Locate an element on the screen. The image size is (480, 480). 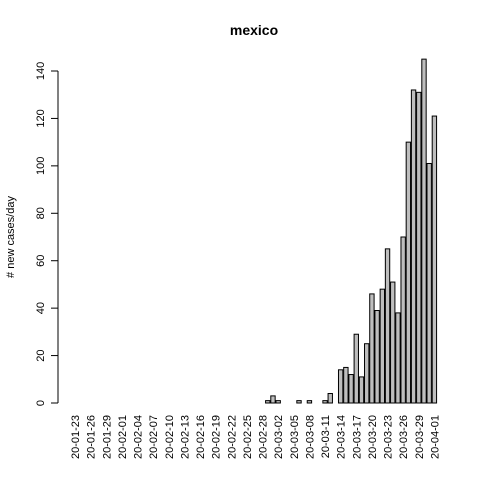
x-tick-label: 20-03-05 is located at coordinates (295, 437).